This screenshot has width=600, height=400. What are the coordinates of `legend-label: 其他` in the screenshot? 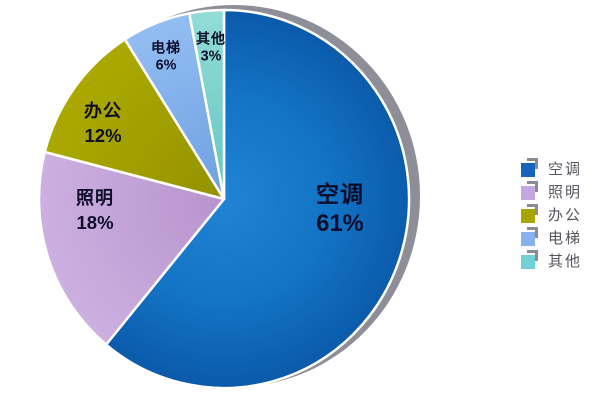 It's located at (565, 261).